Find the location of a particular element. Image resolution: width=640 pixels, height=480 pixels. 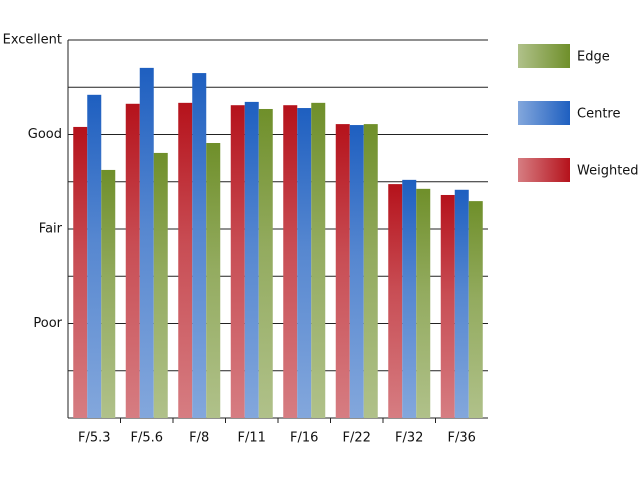

y-tick-label: Excellent is located at coordinates (32, 40).